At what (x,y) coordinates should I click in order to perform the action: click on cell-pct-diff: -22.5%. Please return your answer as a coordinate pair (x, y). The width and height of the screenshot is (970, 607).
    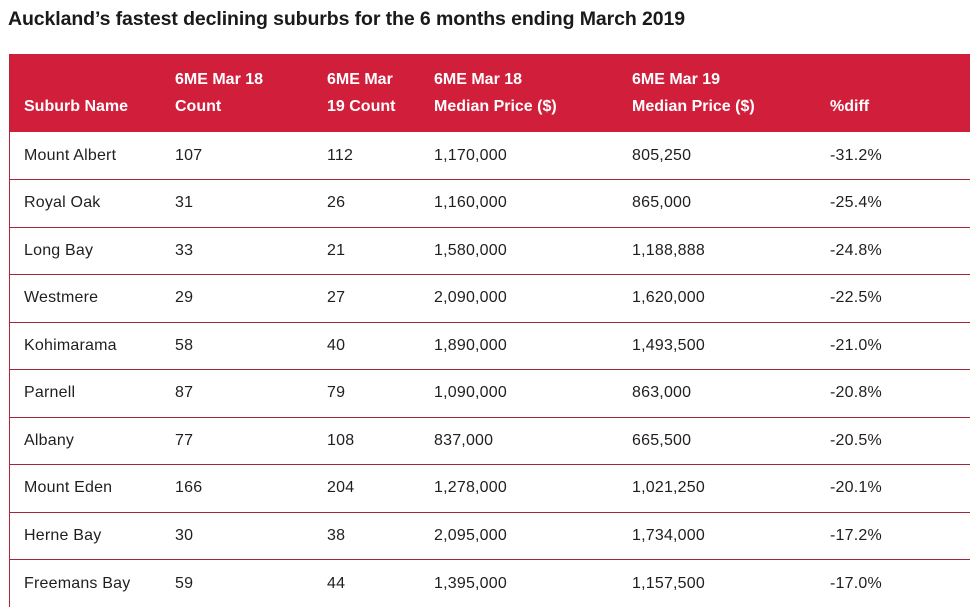
    Looking at the image, I should click on (893, 298).